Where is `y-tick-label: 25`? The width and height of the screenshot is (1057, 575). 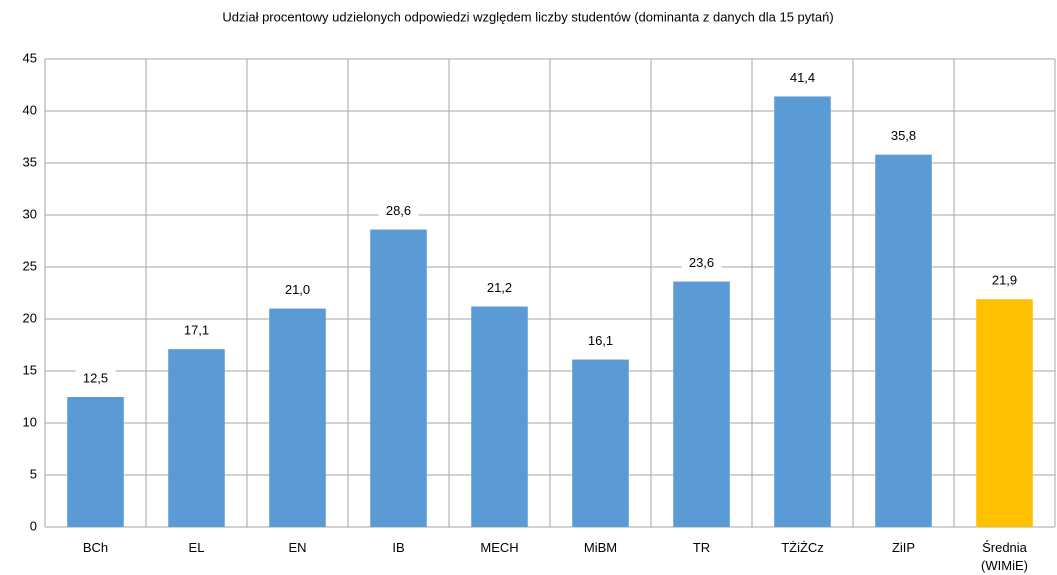 y-tick-label: 25 is located at coordinates (30, 265).